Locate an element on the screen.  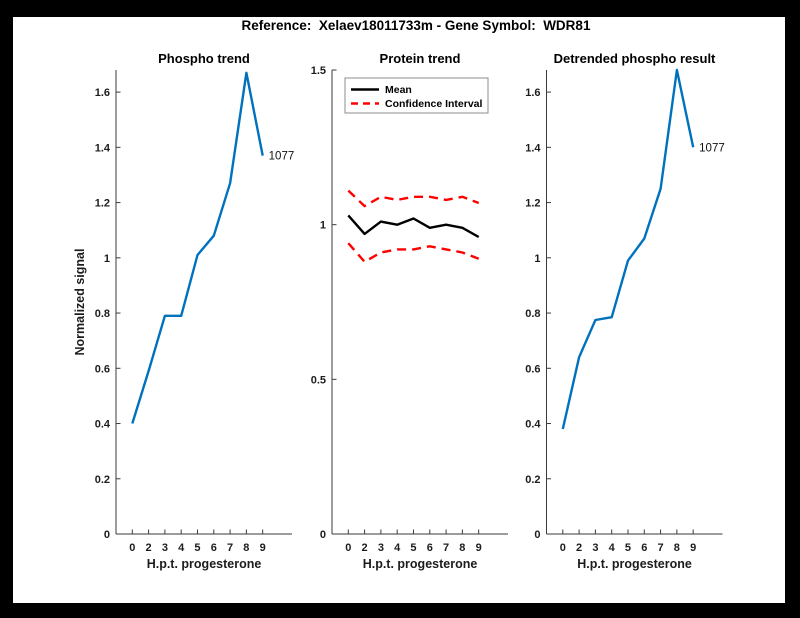
series-line-detrended-phospho-signal is located at coordinates (628, 249).